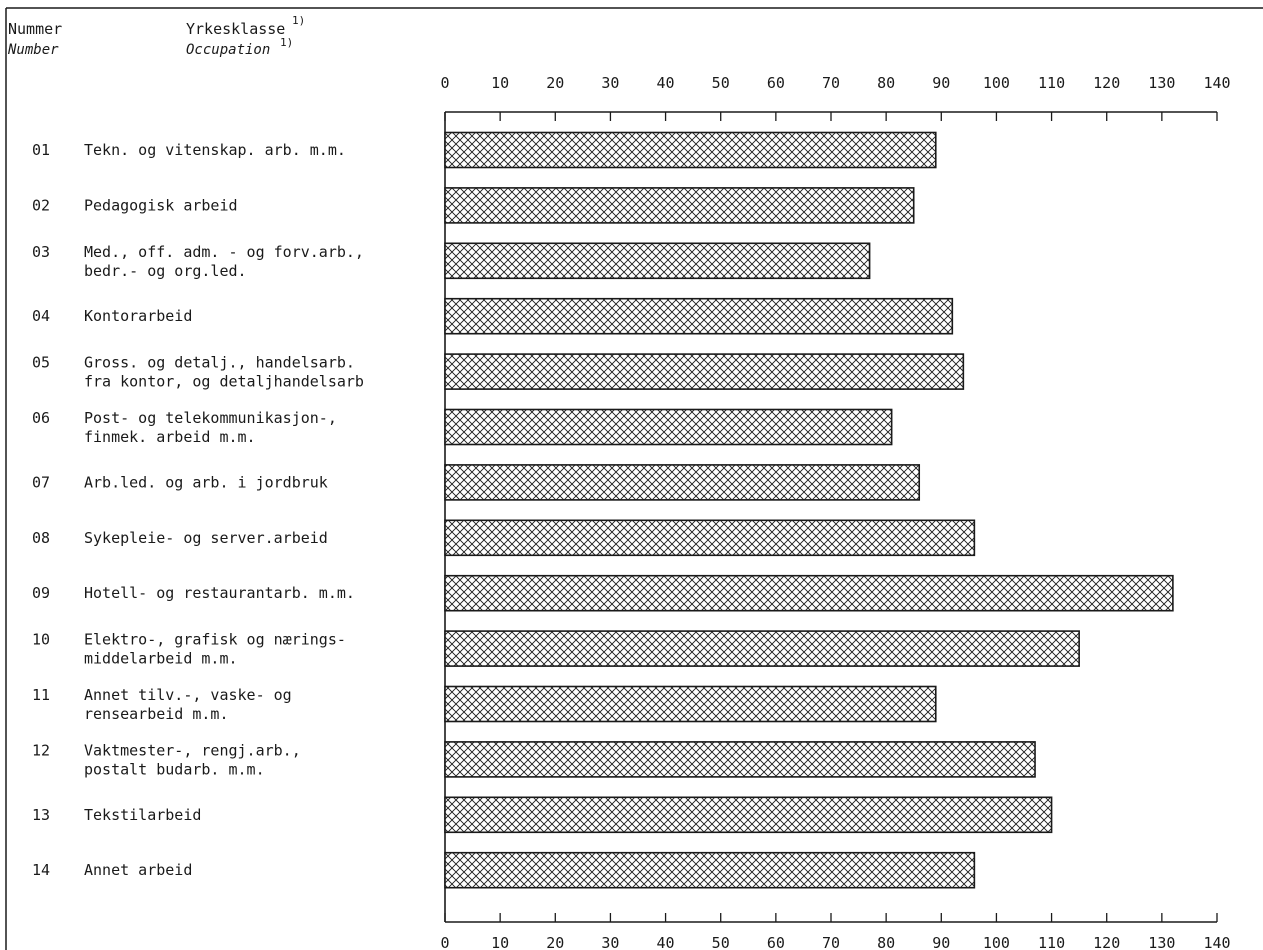  Describe the element at coordinates (161, 205) in the screenshot. I see `row-label-02: Pedagogisk arbeid` at that location.